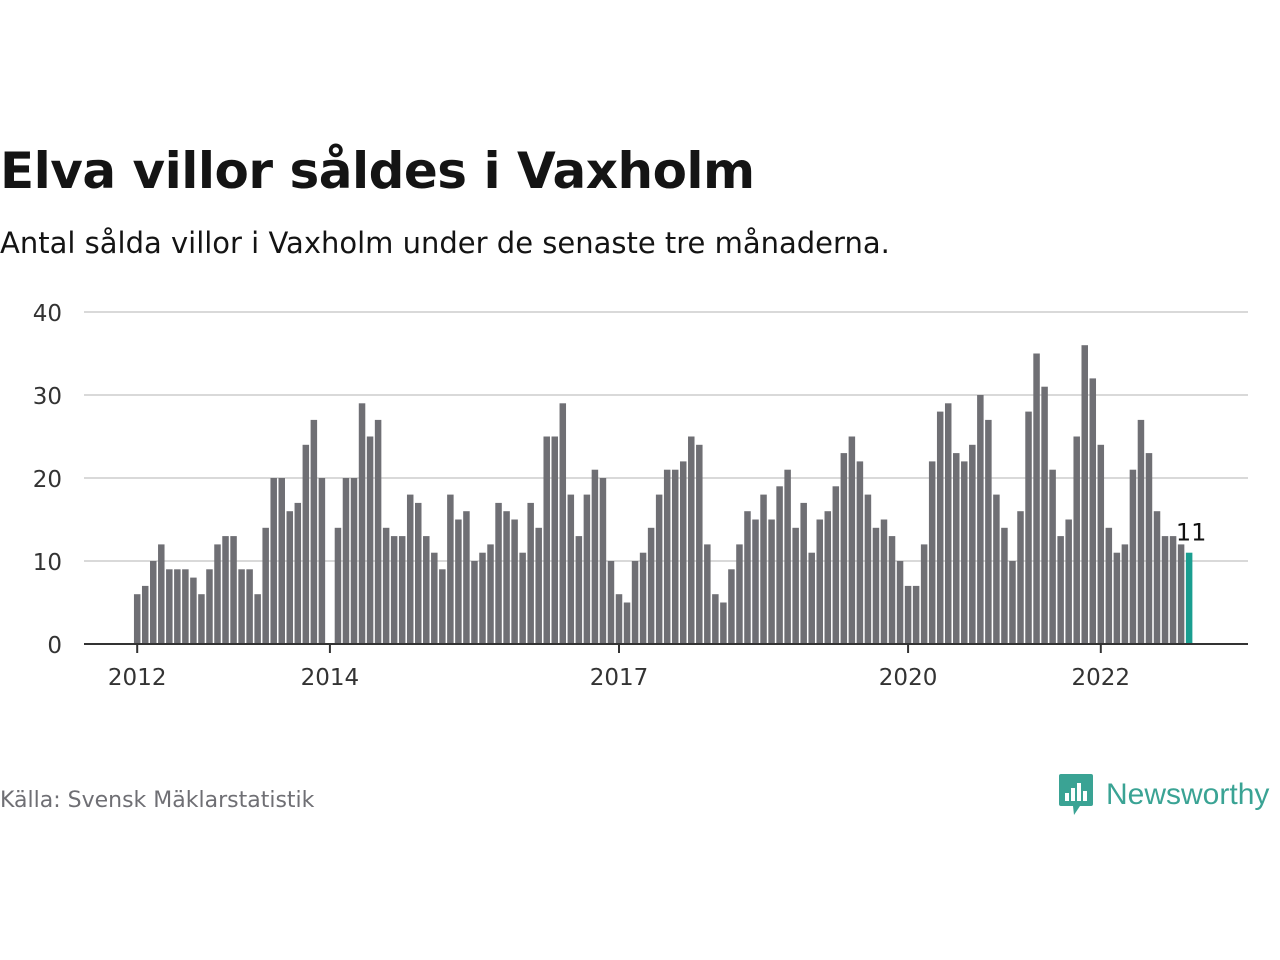  Describe the element at coordinates (137, 678) in the screenshot. I see `x-tick-label: 2012` at that location.